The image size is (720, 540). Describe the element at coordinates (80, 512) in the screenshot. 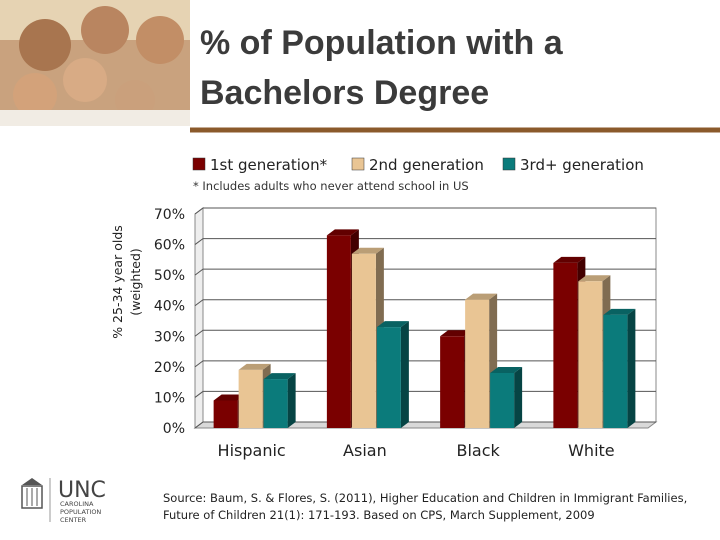

I see `logo-line: POPULATION` at that location.